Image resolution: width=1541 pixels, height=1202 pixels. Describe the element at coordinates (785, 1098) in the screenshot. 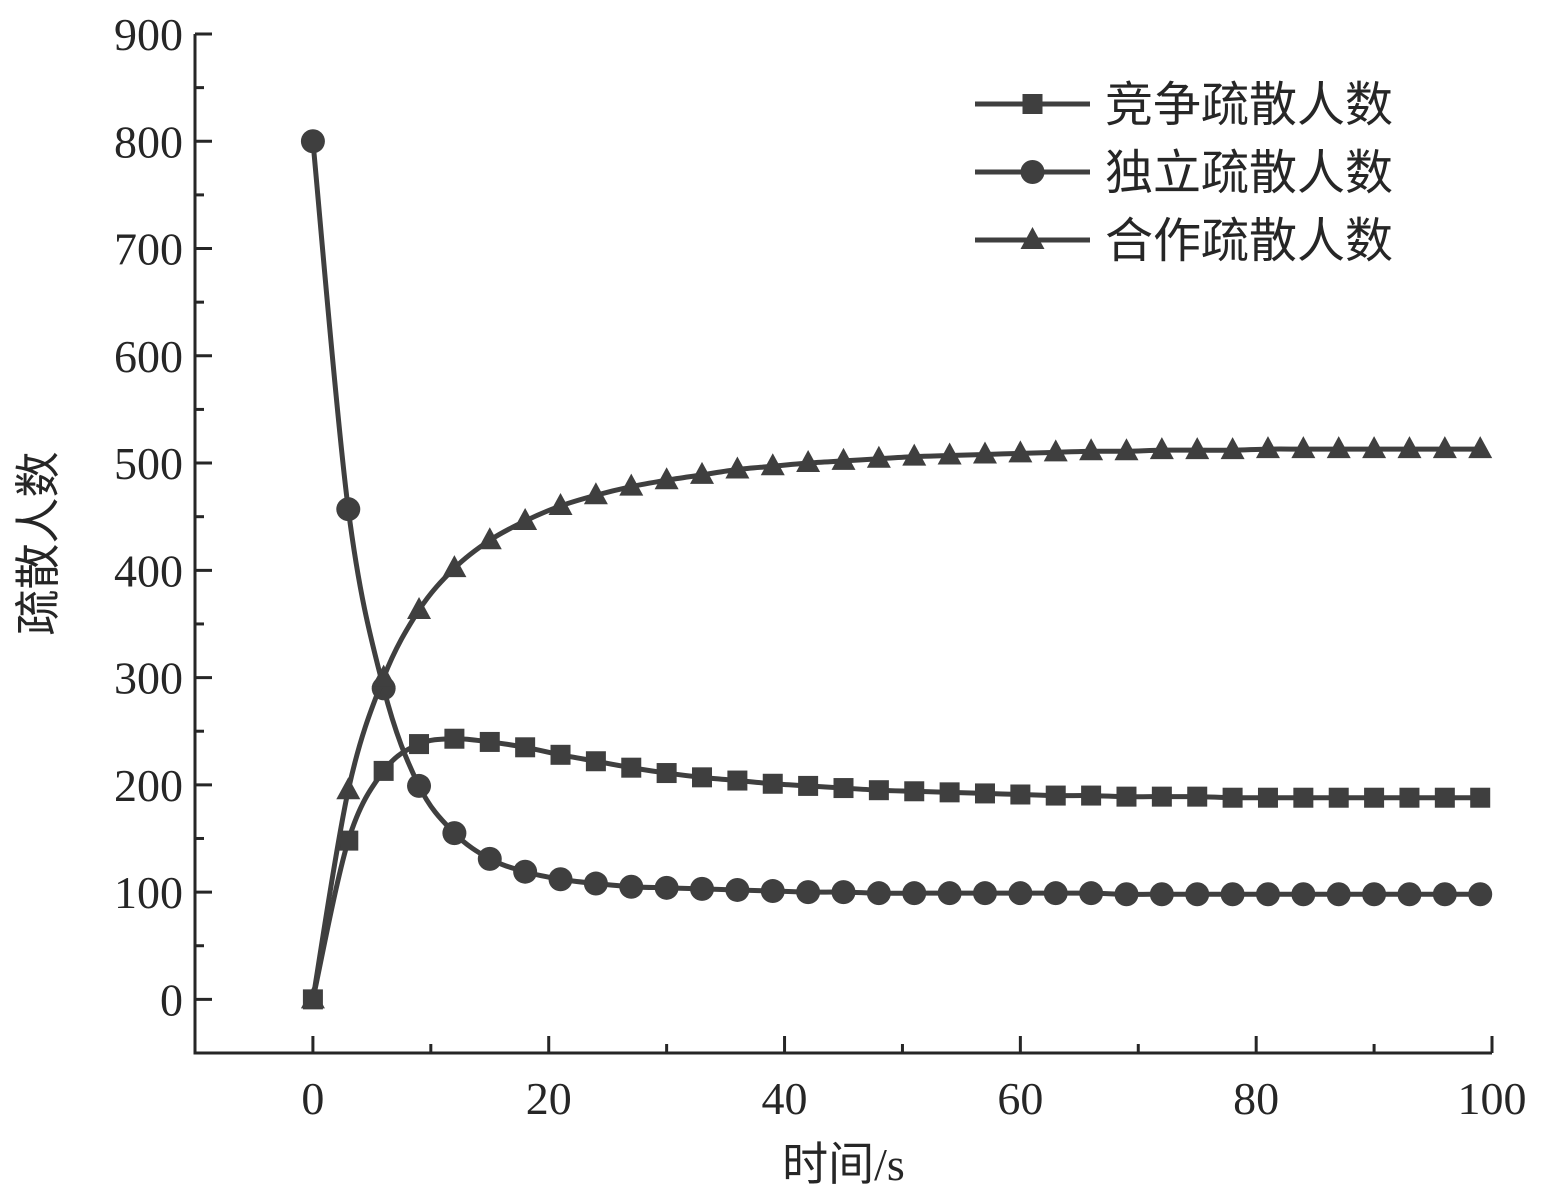

I see `x-tick-label: 40` at that location.